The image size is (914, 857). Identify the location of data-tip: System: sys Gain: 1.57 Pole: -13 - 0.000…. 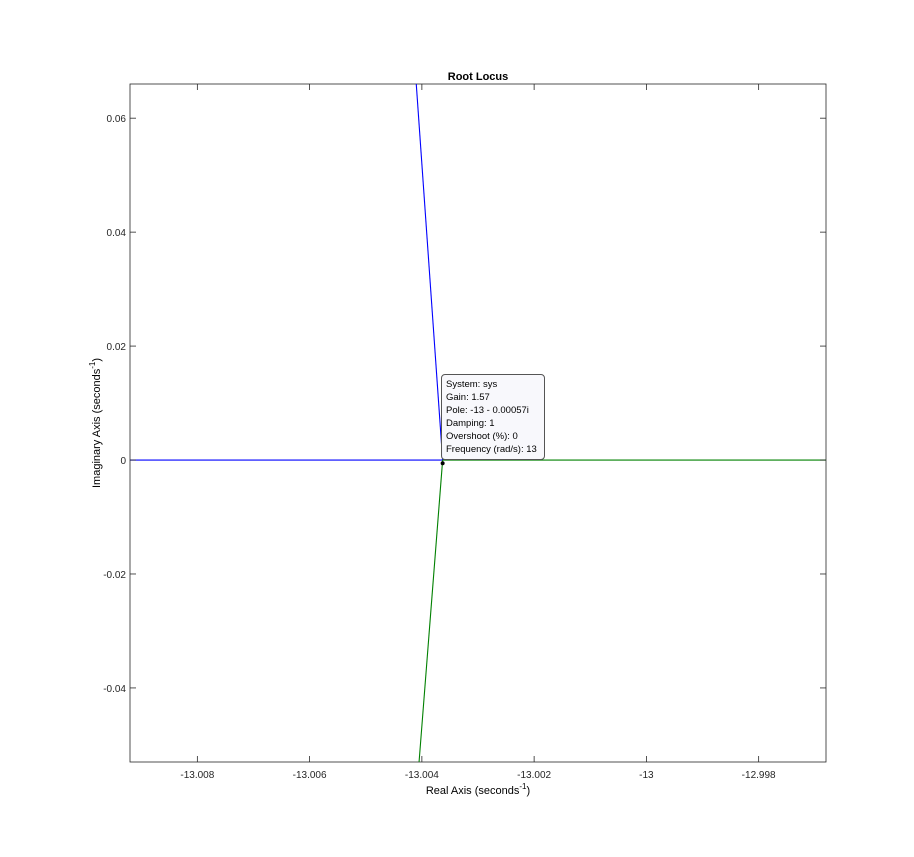
(493, 417).